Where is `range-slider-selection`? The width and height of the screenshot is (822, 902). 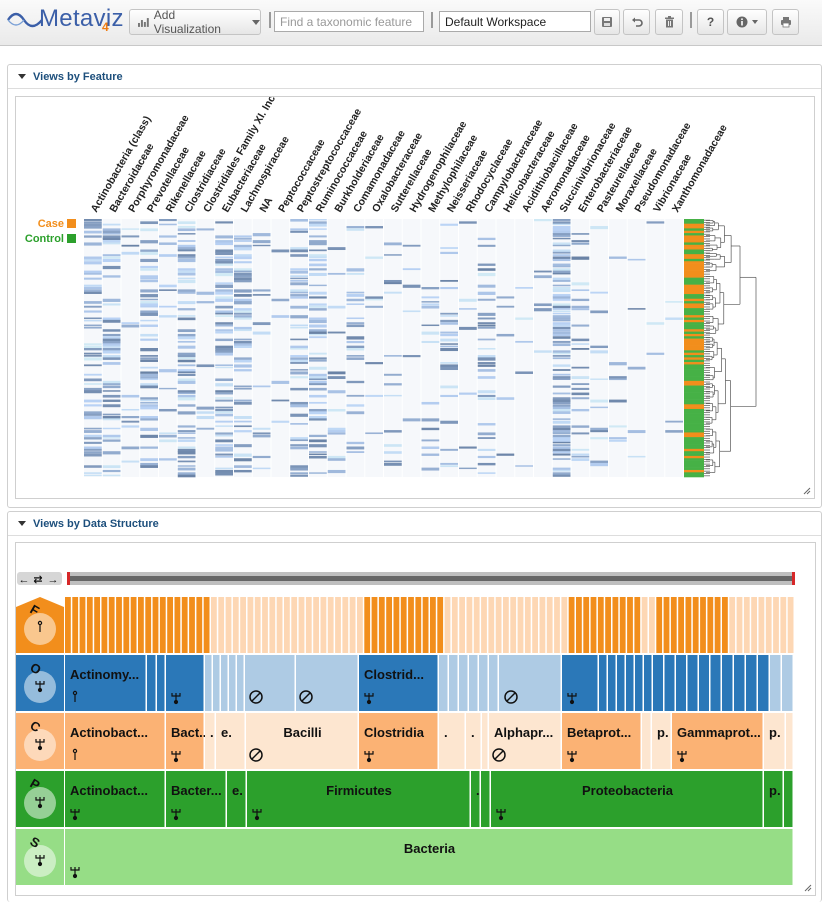 range-slider-selection is located at coordinates (431, 578).